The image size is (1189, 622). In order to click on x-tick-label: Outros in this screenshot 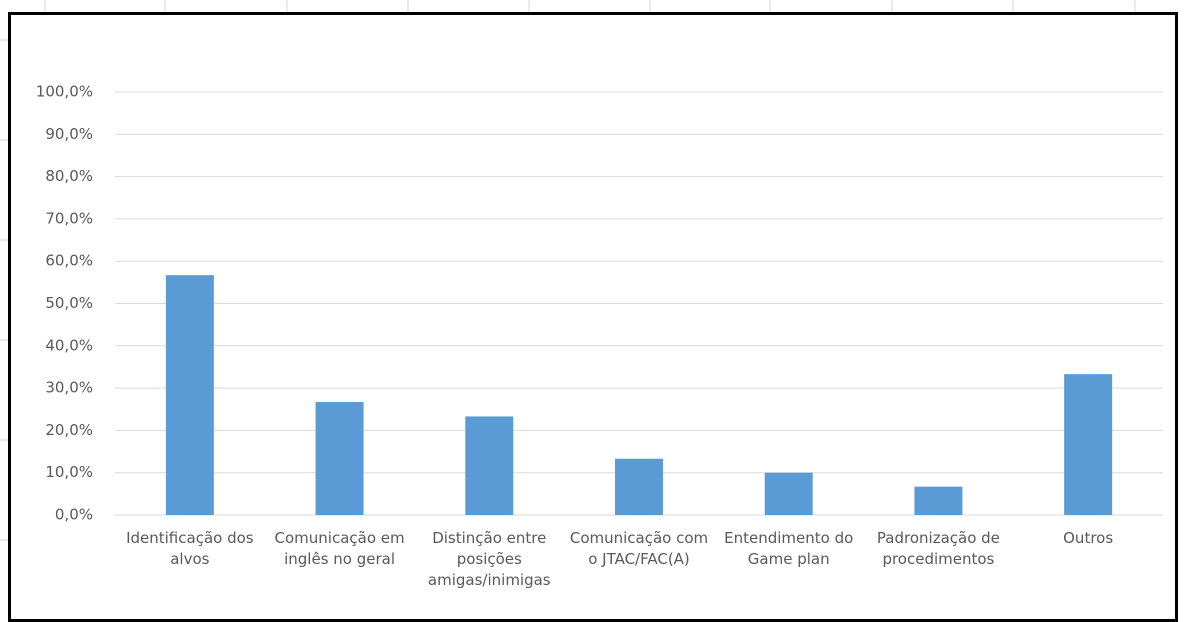, I will do `click(1088, 538)`.